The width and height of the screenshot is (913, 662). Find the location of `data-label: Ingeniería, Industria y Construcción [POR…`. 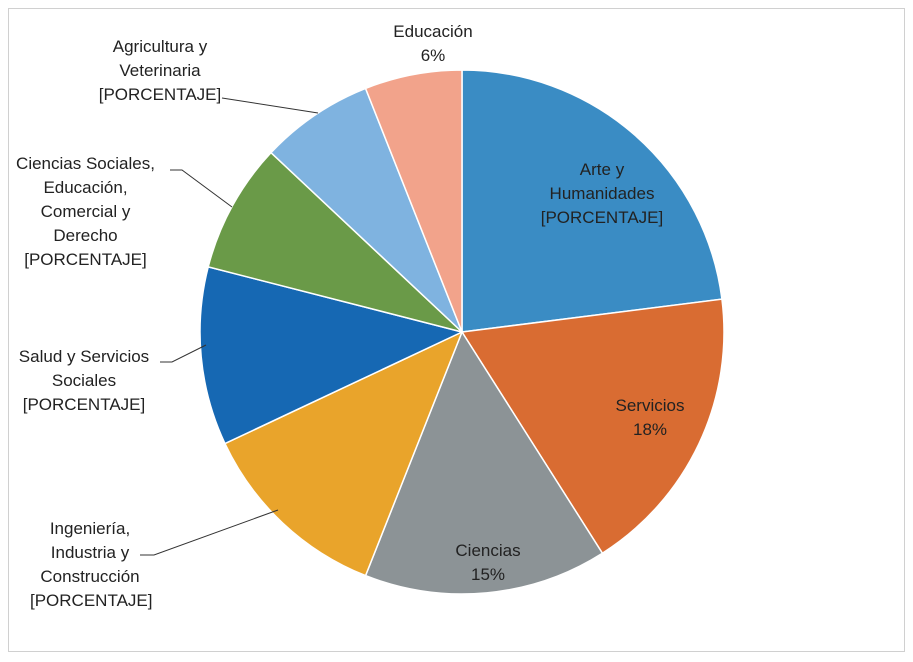

data-label: Ingeniería, Industria y Construcción [POR… is located at coordinates (91, 565).